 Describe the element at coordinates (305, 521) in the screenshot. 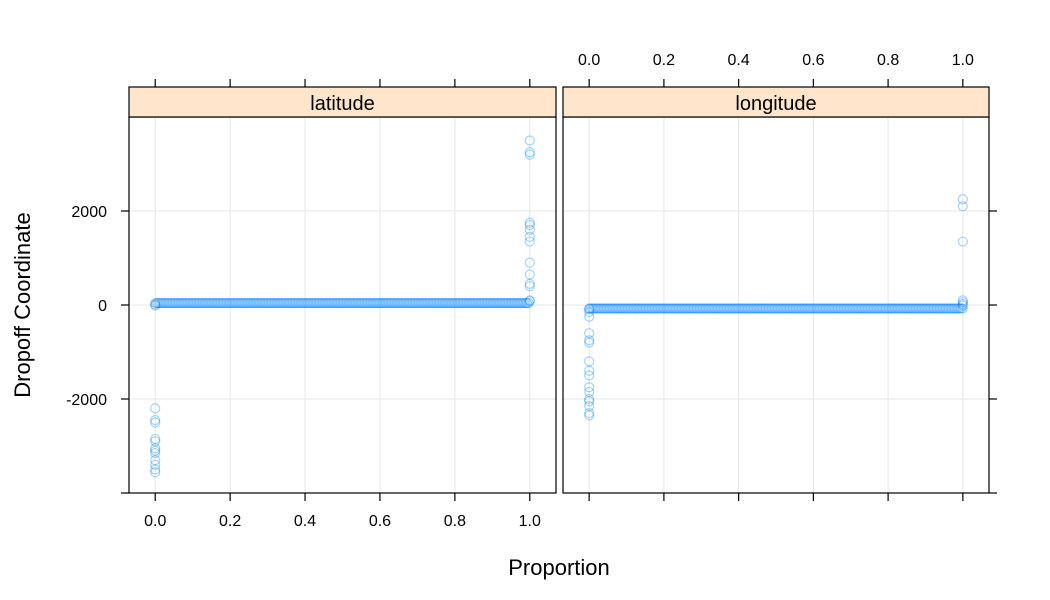

I see `x-tick-label: 0.4` at that location.